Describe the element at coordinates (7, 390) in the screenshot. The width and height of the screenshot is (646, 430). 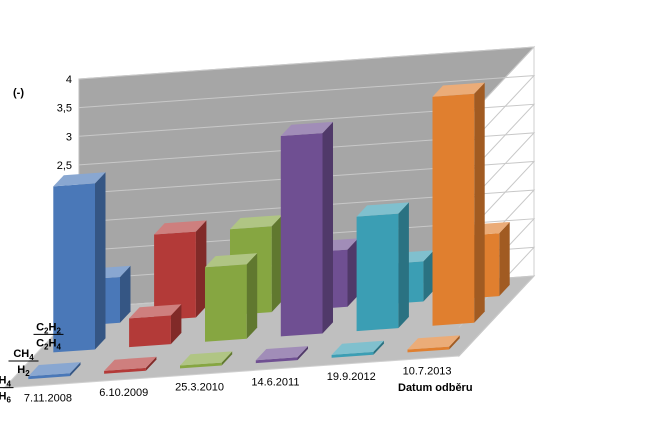
I see `series-label: C2​H4​ C2​H6​` at that location.